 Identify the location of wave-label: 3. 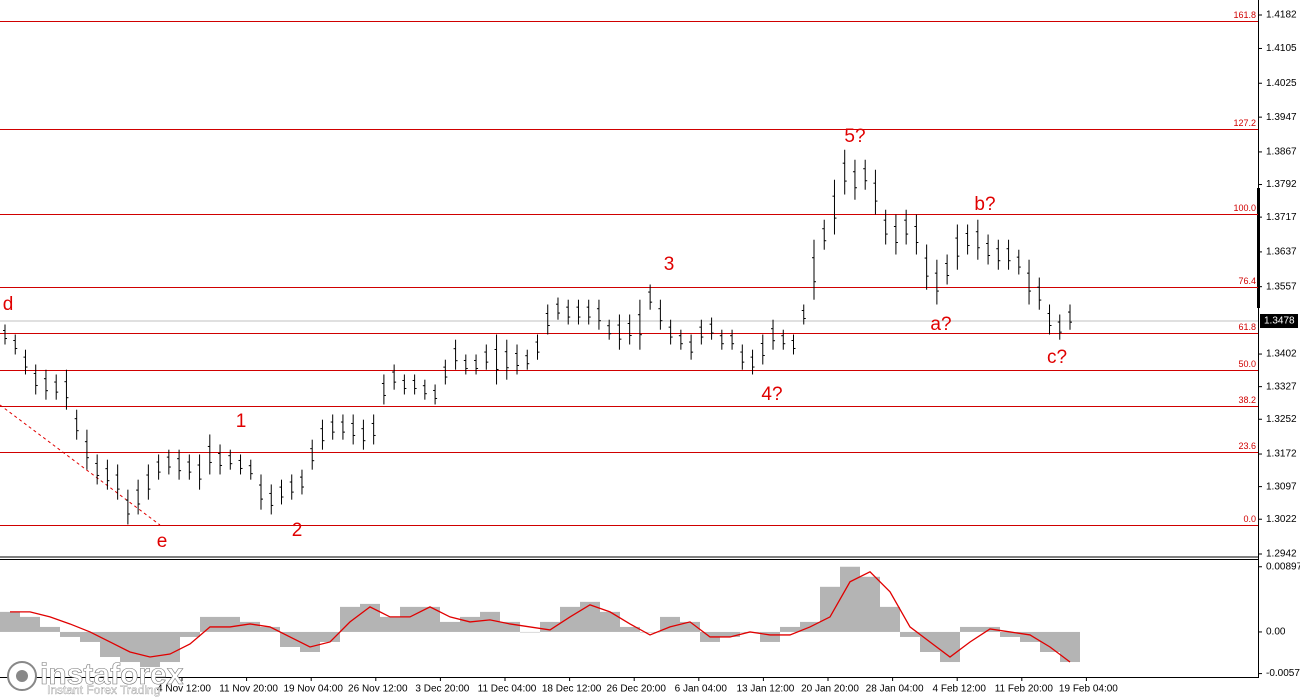
(669, 264).